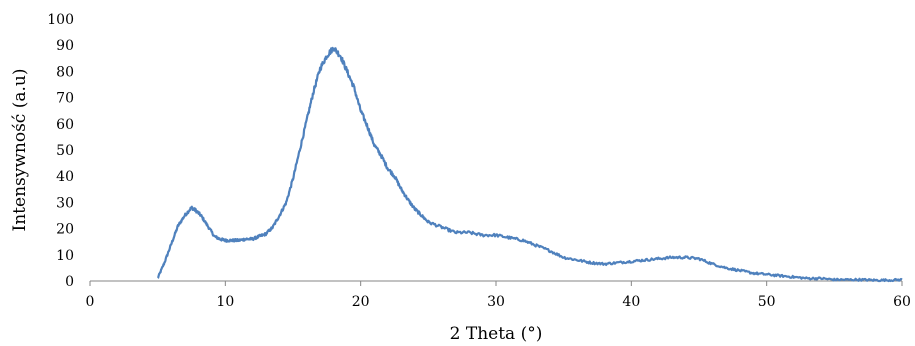 The image size is (915, 346). What do you see at coordinates (60, 20) in the screenshot?
I see `y-tick-label: 100` at bounding box center [60, 20].